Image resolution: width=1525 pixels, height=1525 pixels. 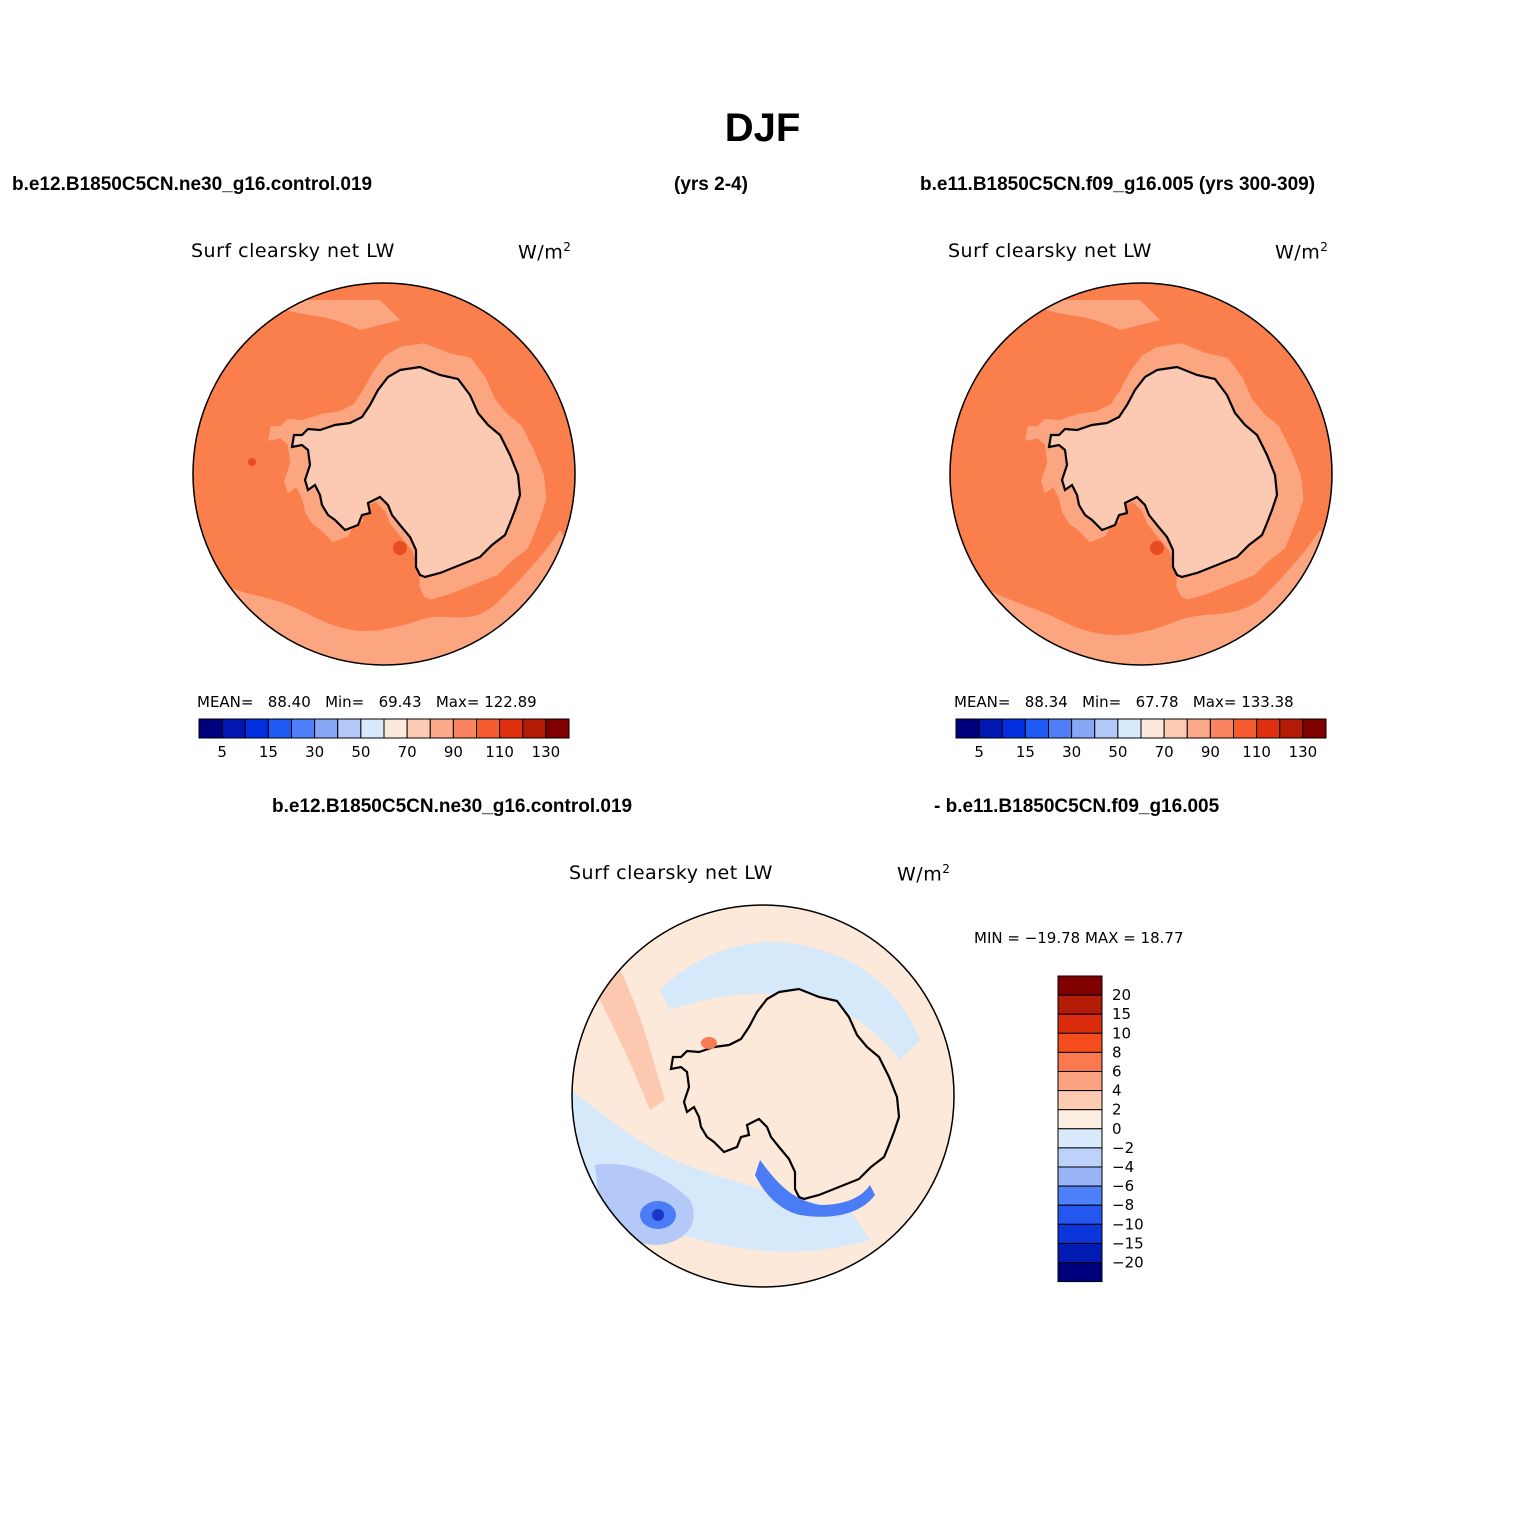 I want to click on diff-colorbar-tick-label: 4, so click(x=1117, y=1091).